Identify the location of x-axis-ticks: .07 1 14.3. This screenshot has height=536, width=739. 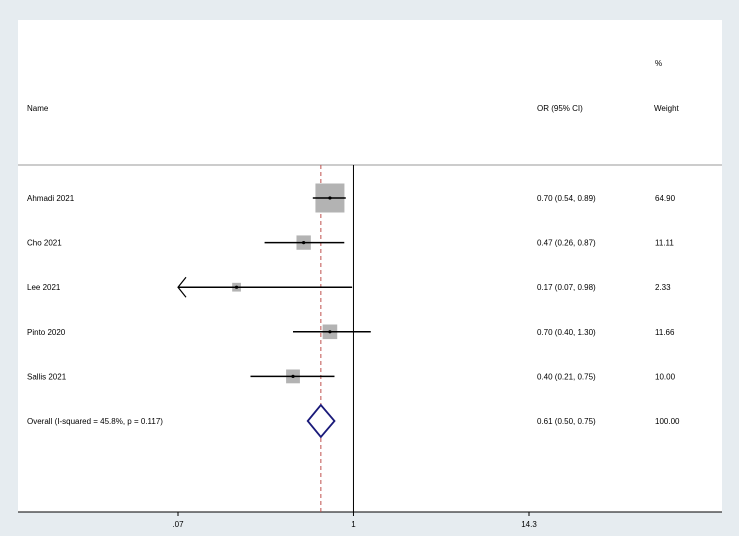
(354, 520).